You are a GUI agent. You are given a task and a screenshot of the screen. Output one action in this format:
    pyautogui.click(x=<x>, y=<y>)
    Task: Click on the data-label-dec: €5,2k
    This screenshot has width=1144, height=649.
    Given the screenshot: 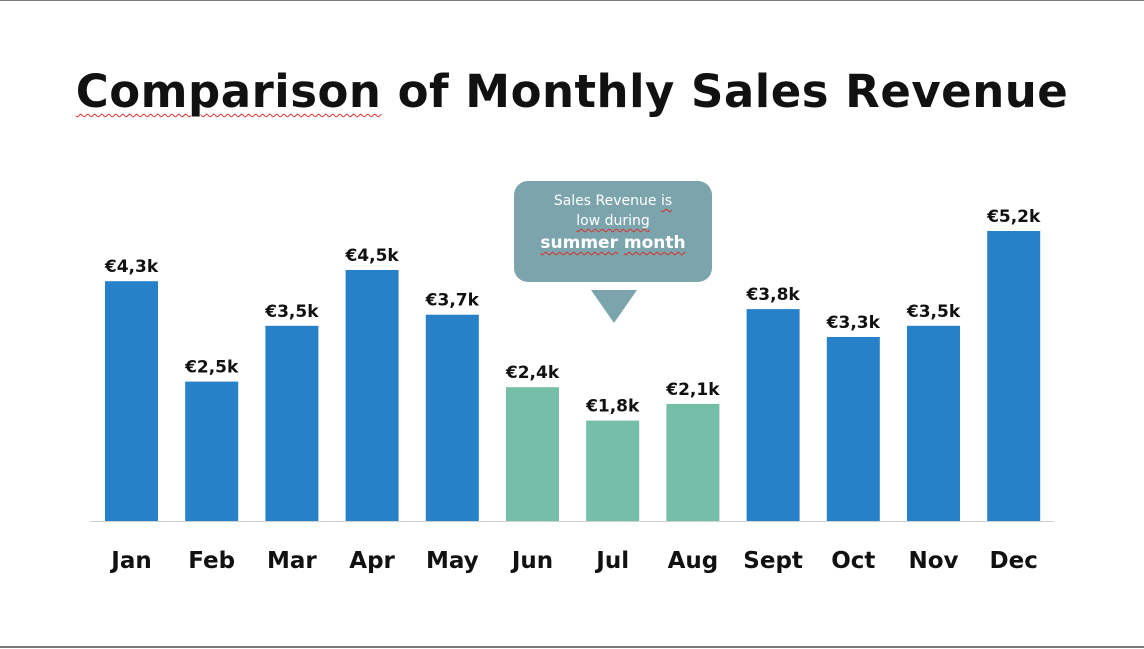 What is the action you would take?
    pyautogui.click(x=1013, y=217)
    